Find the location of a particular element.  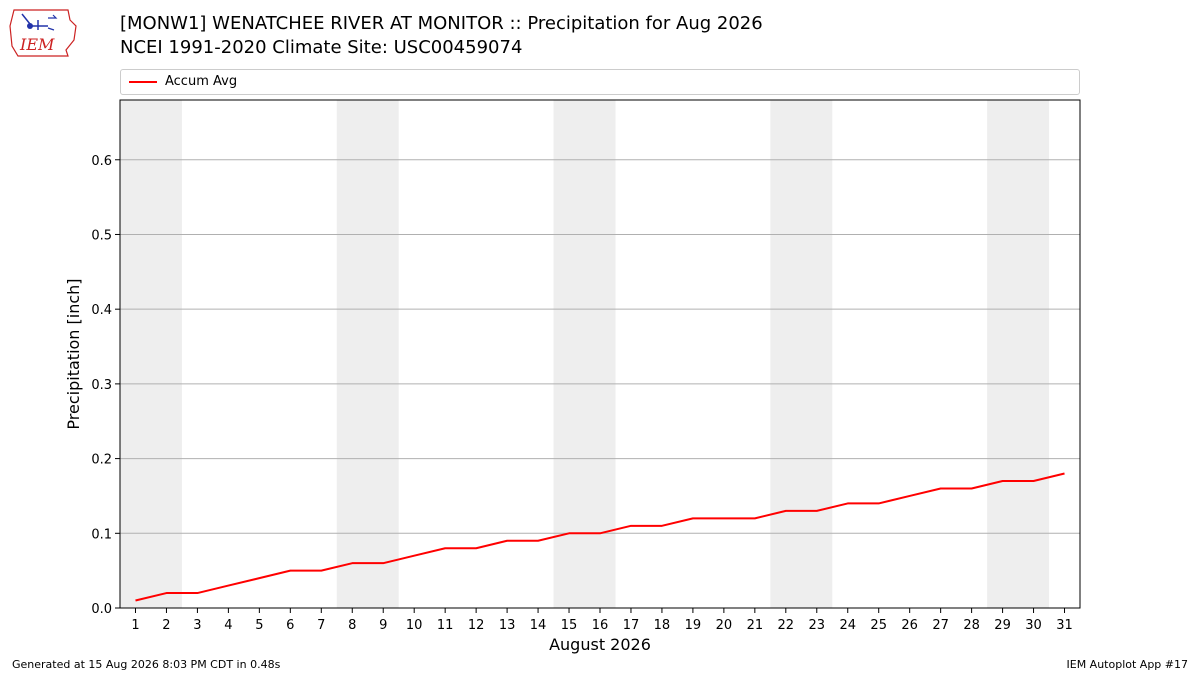

x-tick-label: 8 is located at coordinates (352, 625).